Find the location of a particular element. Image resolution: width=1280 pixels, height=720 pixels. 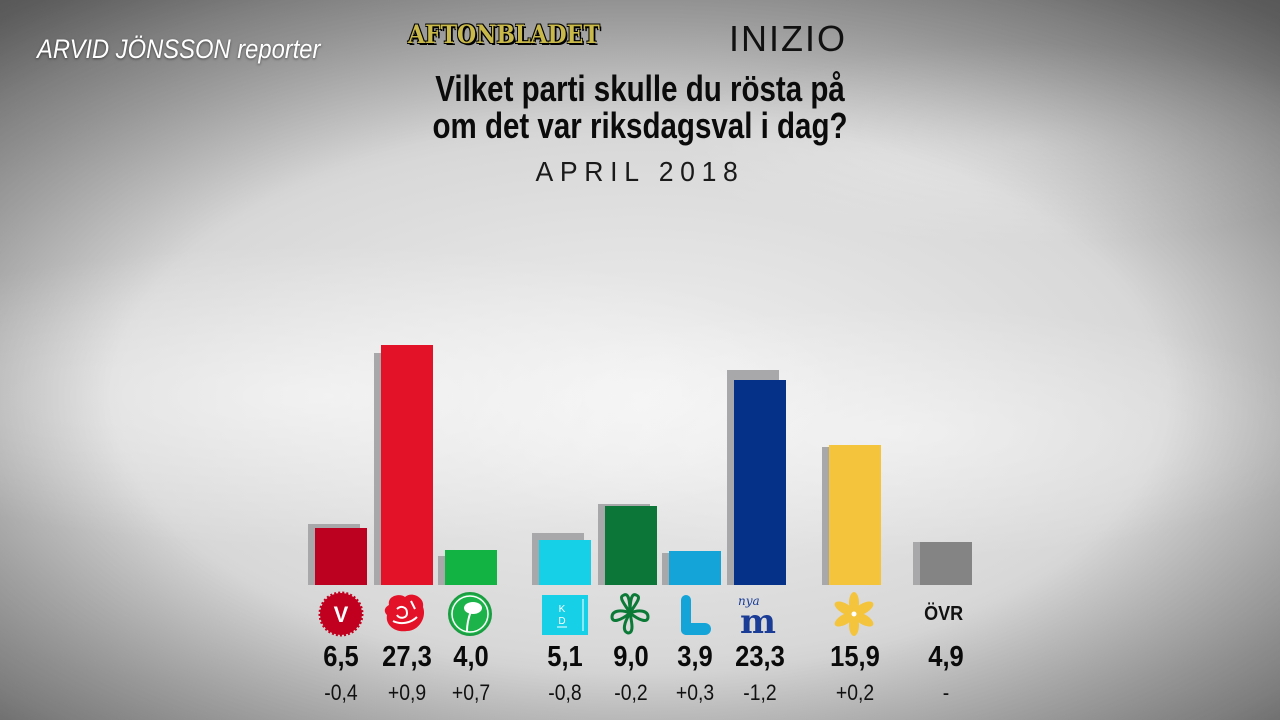

moderaterna-nya-m-icon: nya m is located at coordinates (758, 614).